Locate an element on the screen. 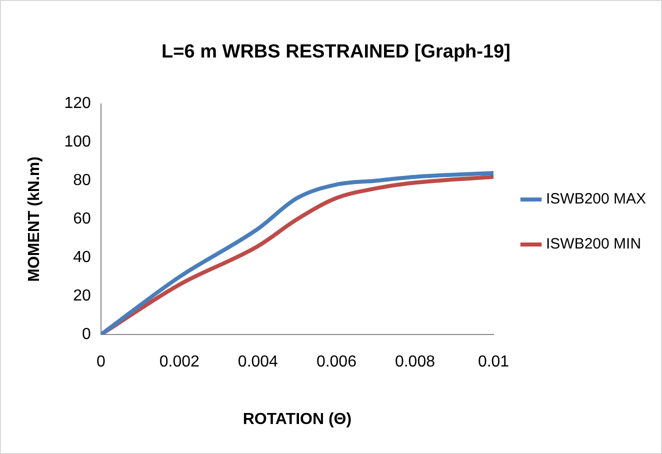 The height and width of the screenshot is (454, 662). x-axis-title: ROTATION (Θ) is located at coordinates (297, 419).